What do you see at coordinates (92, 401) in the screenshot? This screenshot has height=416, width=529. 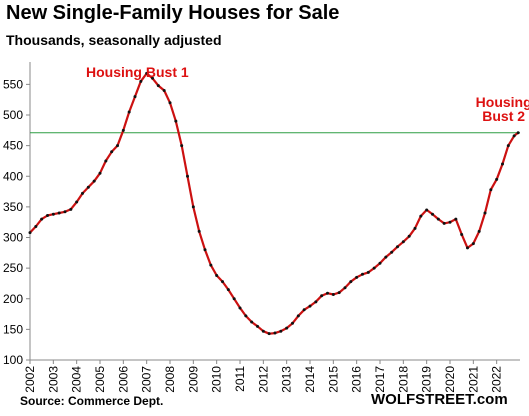 I see `source-note: Source: Commerce Dept.` at bounding box center [92, 401].